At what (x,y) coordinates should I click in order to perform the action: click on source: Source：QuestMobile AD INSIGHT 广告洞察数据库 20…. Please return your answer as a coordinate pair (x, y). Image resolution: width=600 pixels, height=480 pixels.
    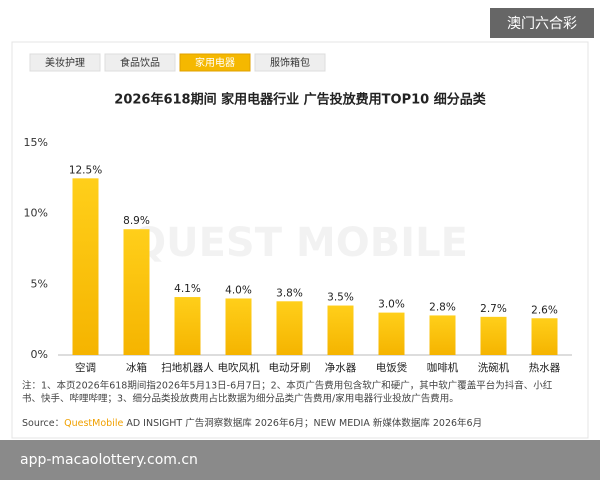
    Looking at the image, I should click on (252, 423).